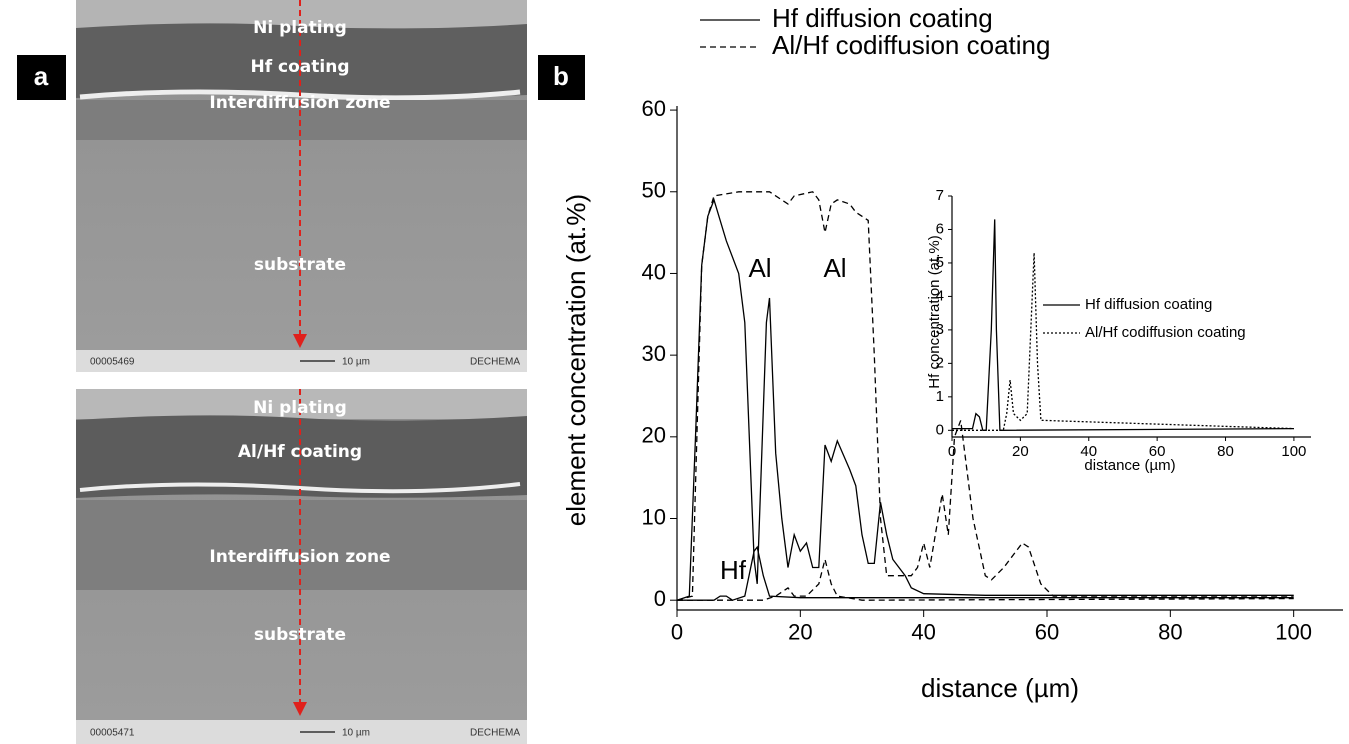  Describe the element at coordinates (300, 452) in the screenshot. I see `layer-label: Al/Hf coating` at that location.